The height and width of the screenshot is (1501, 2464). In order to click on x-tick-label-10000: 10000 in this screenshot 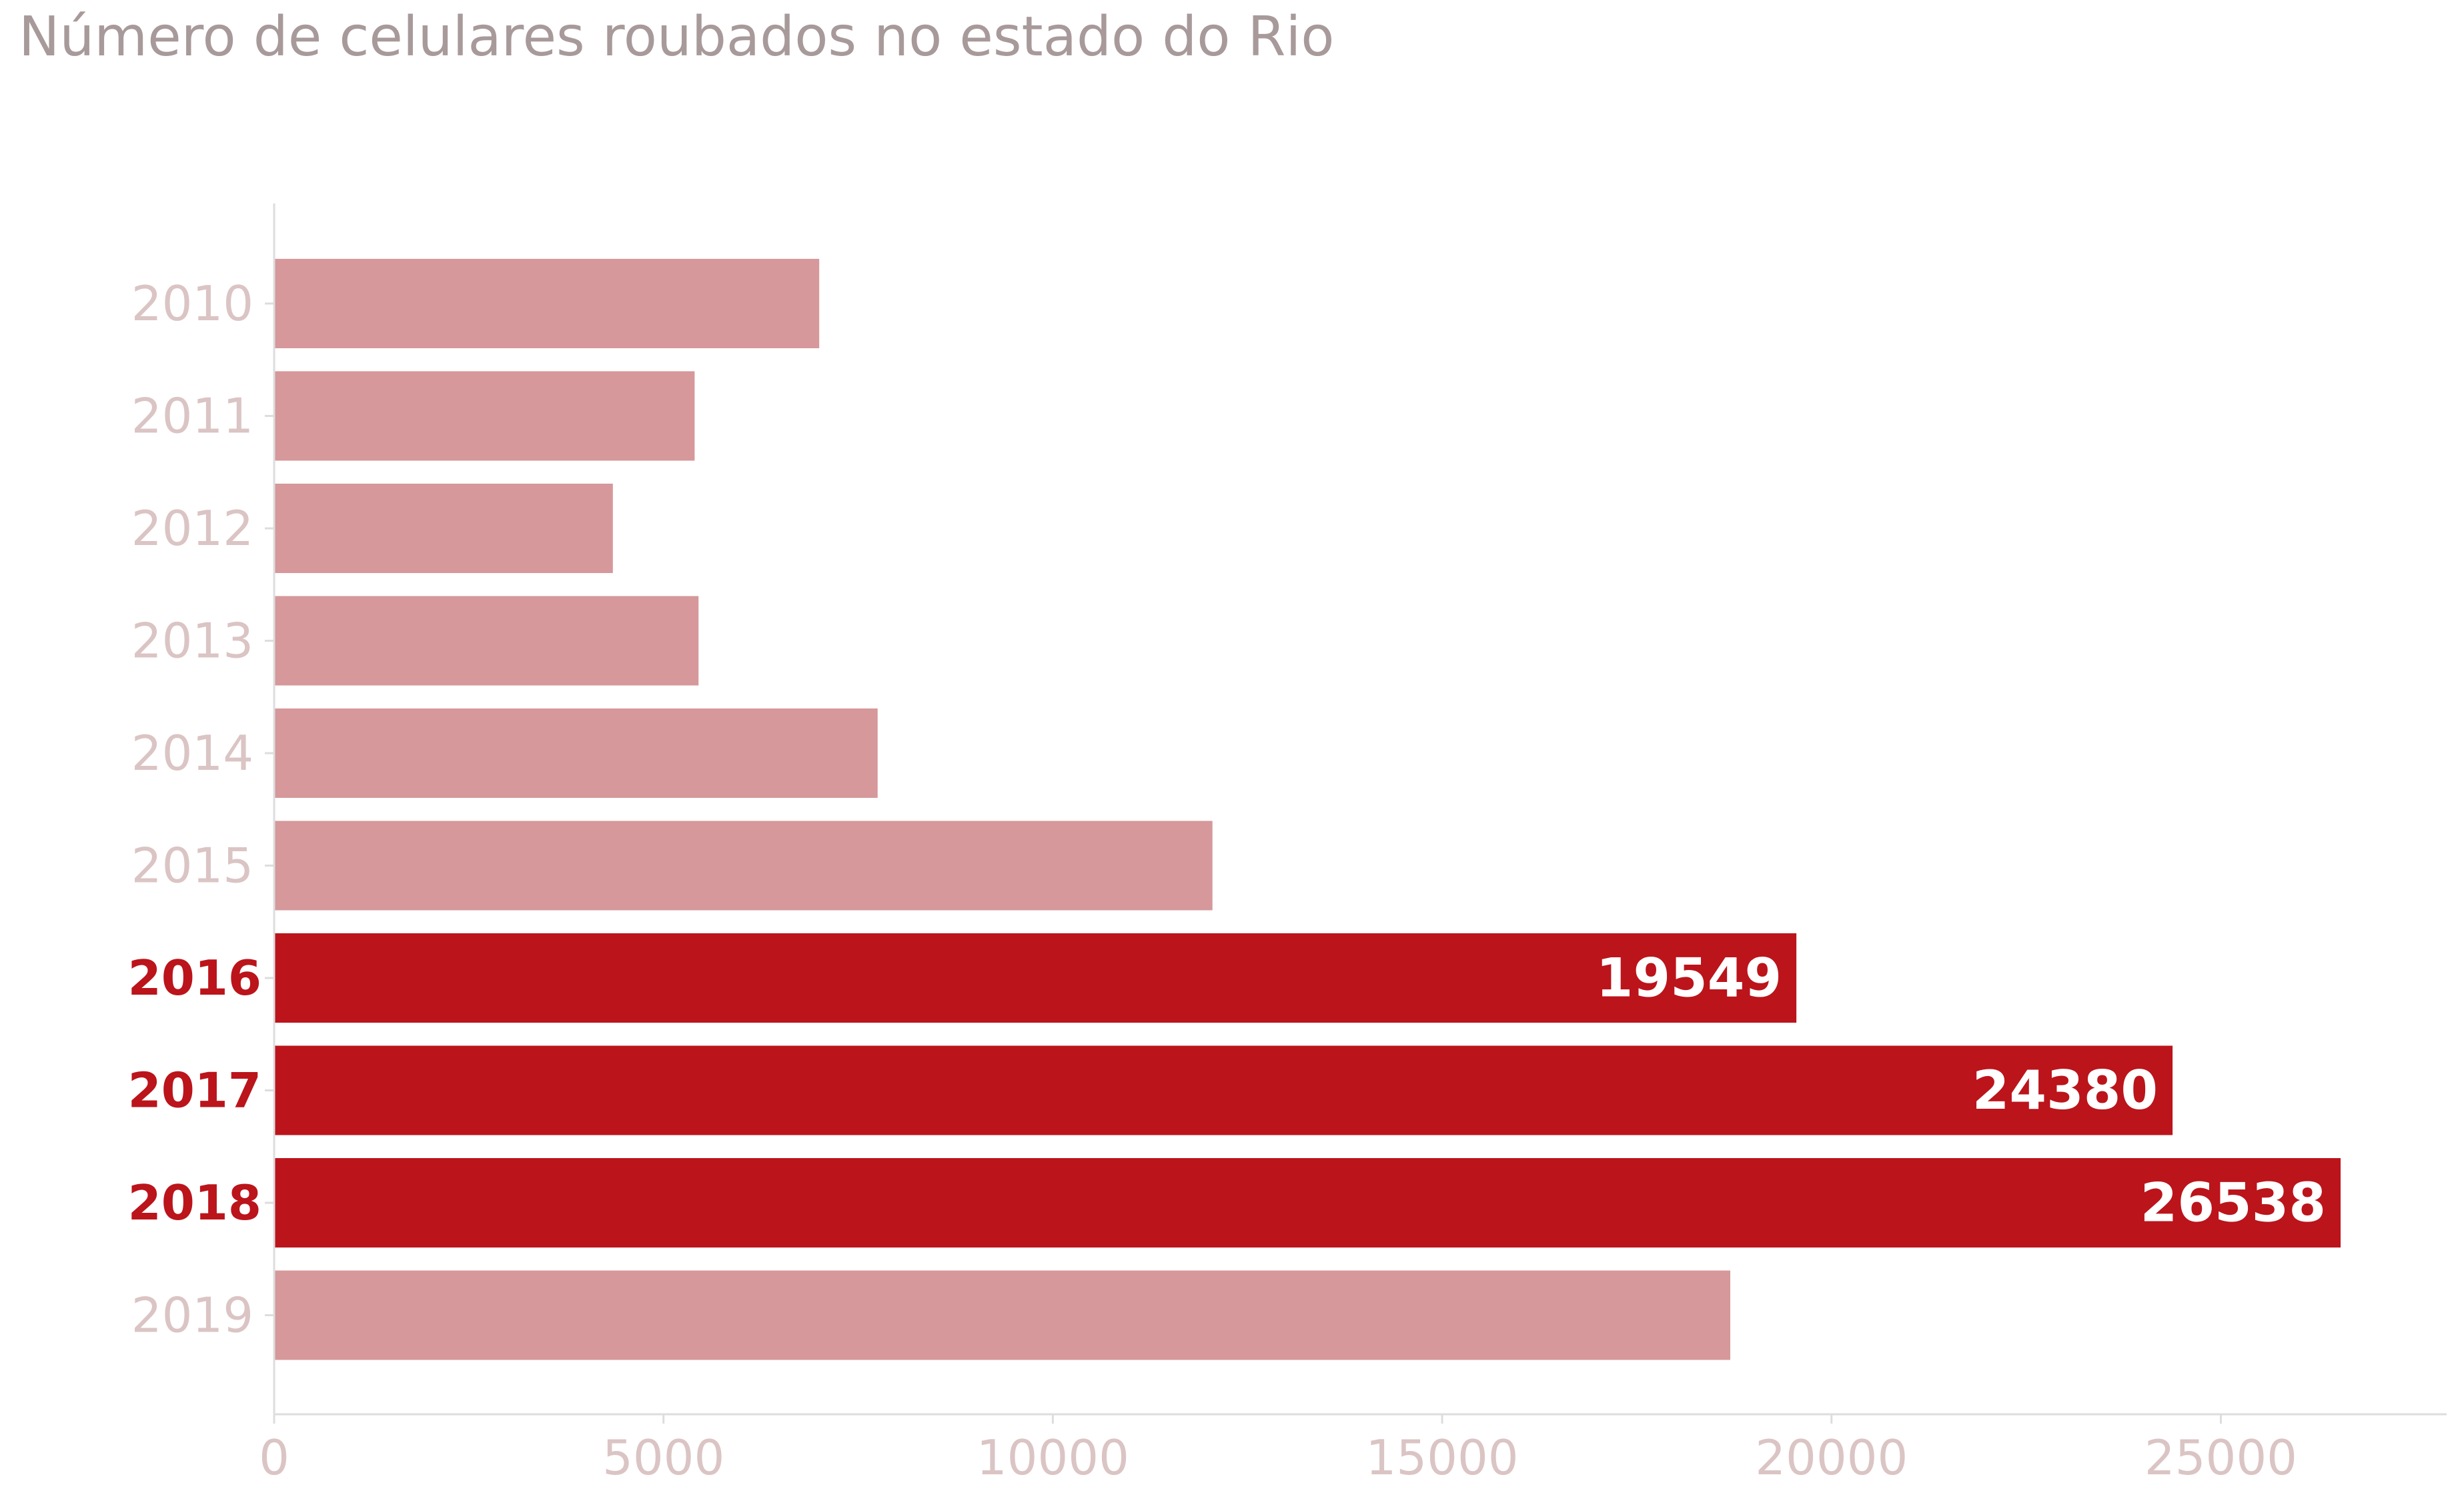, I will do `click(1053, 1458)`.